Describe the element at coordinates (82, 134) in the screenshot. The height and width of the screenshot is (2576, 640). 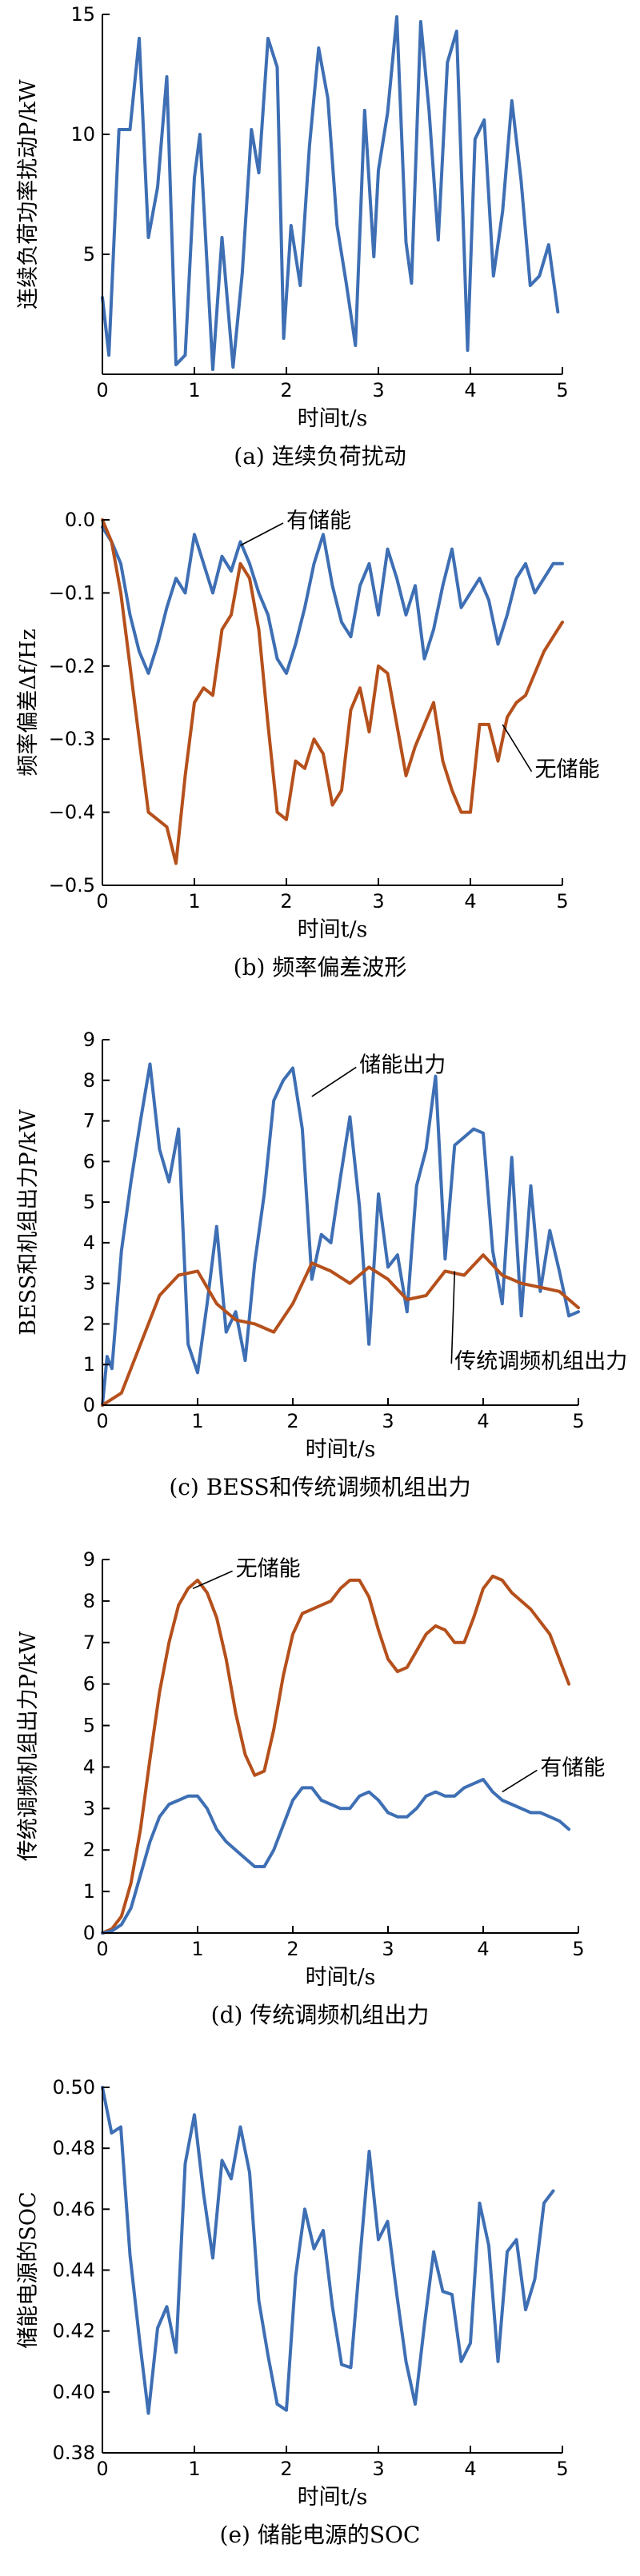
I see `y-tick-label: 10` at that location.